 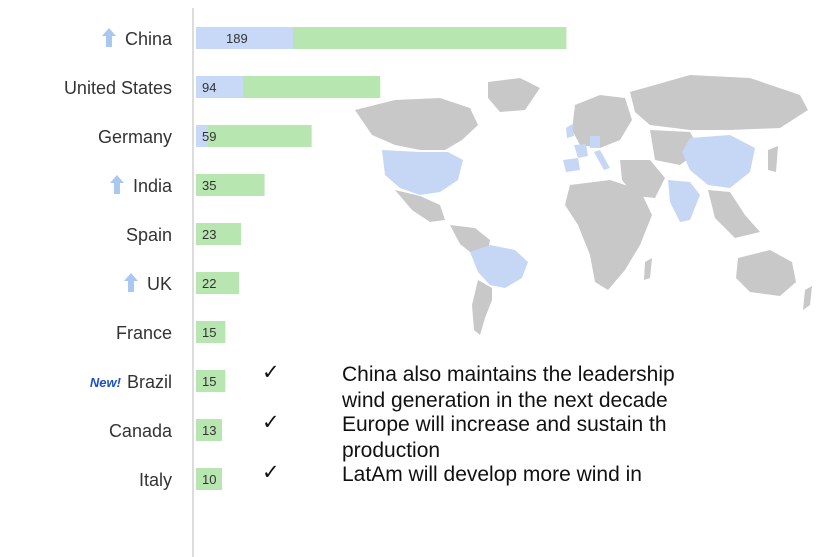 I want to click on country-label: Italy, so click(x=155, y=480).